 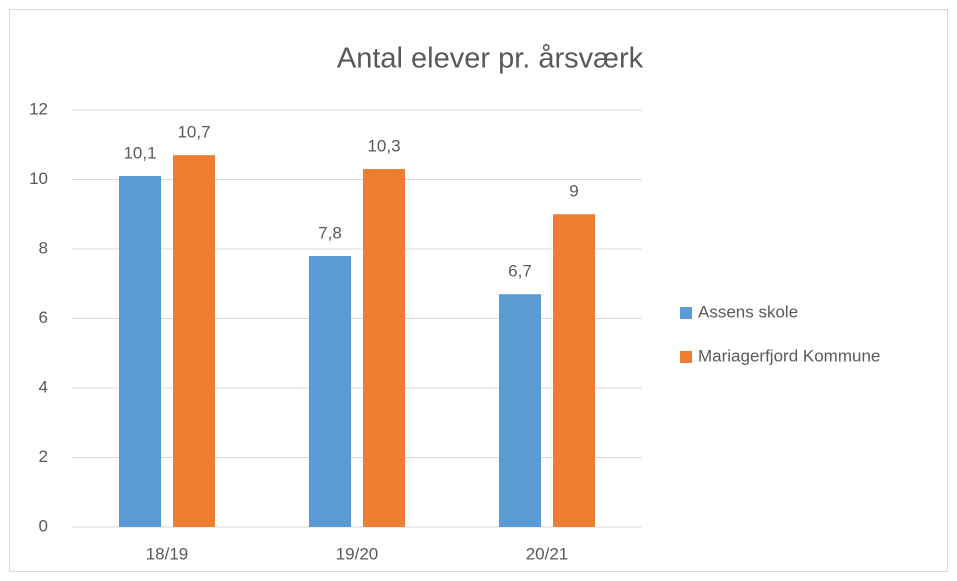 What do you see at coordinates (193, 132) in the screenshot?
I see `data-label: 10,7` at bounding box center [193, 132].